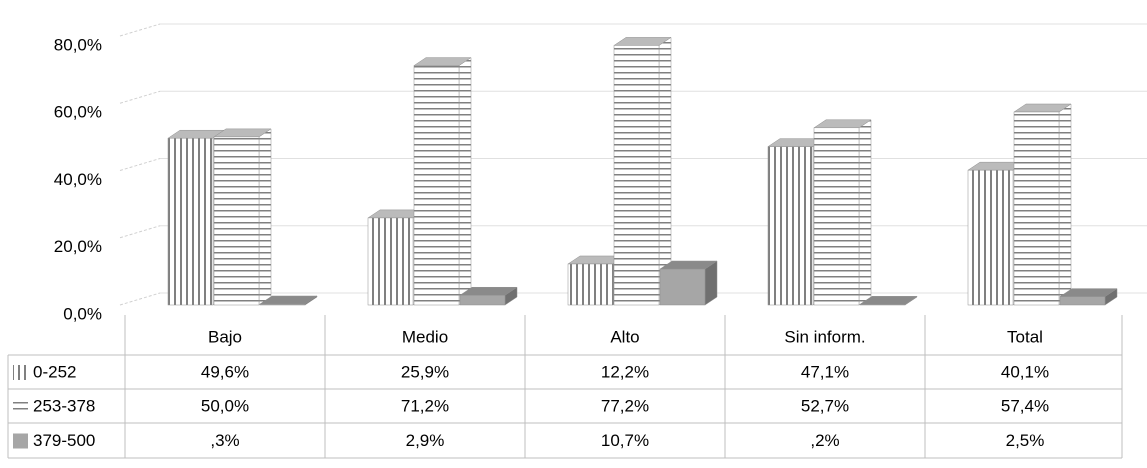 The width and height of the screenshot is (1147, 468). Describe the element at coordinates (625, 371) in the screenshot. I see `data-label: 12,2%` at that location.